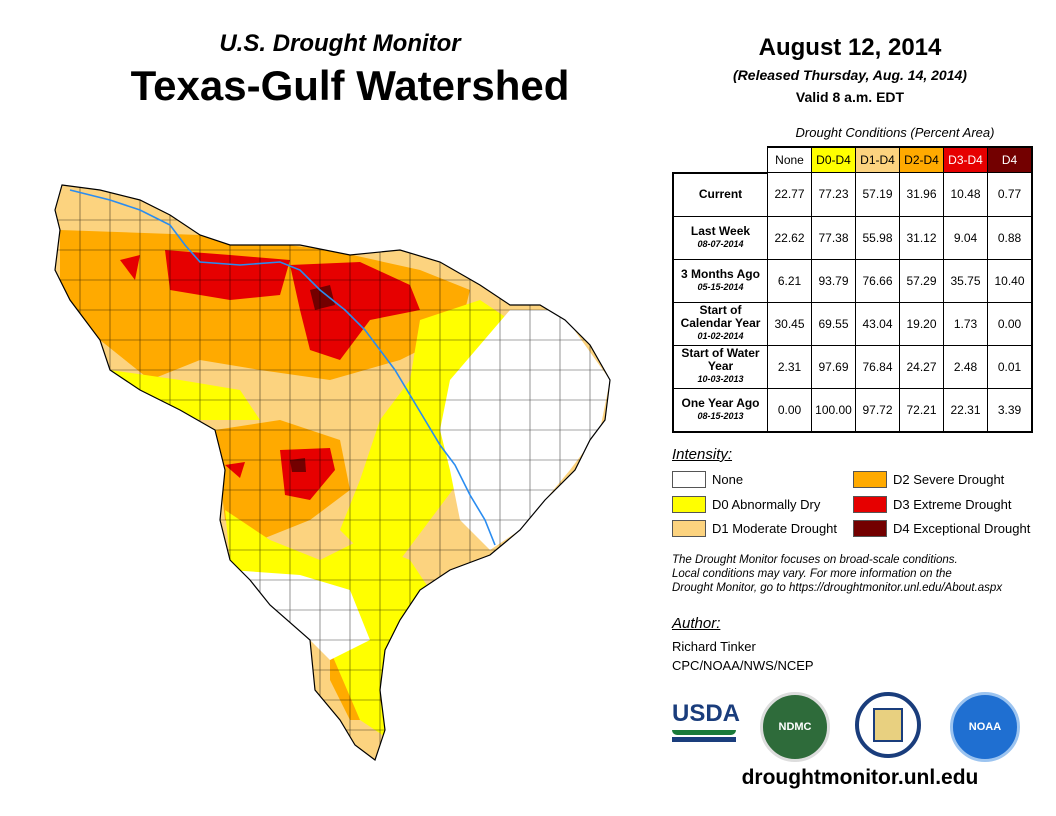  I want to click on table-cell: 57.29, so click(921, 280).